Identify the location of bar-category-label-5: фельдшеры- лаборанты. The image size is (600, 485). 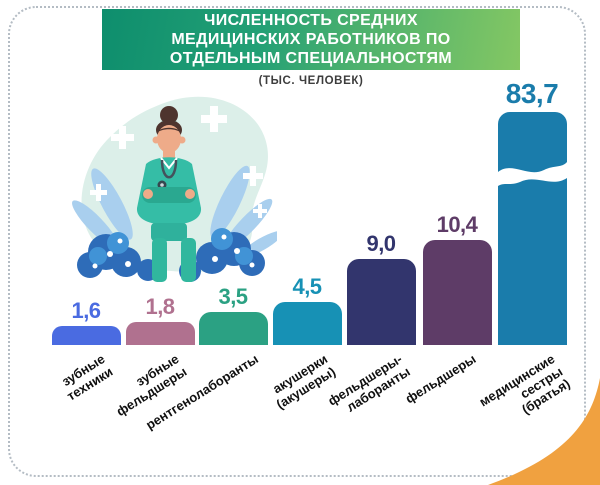
(368, 383).